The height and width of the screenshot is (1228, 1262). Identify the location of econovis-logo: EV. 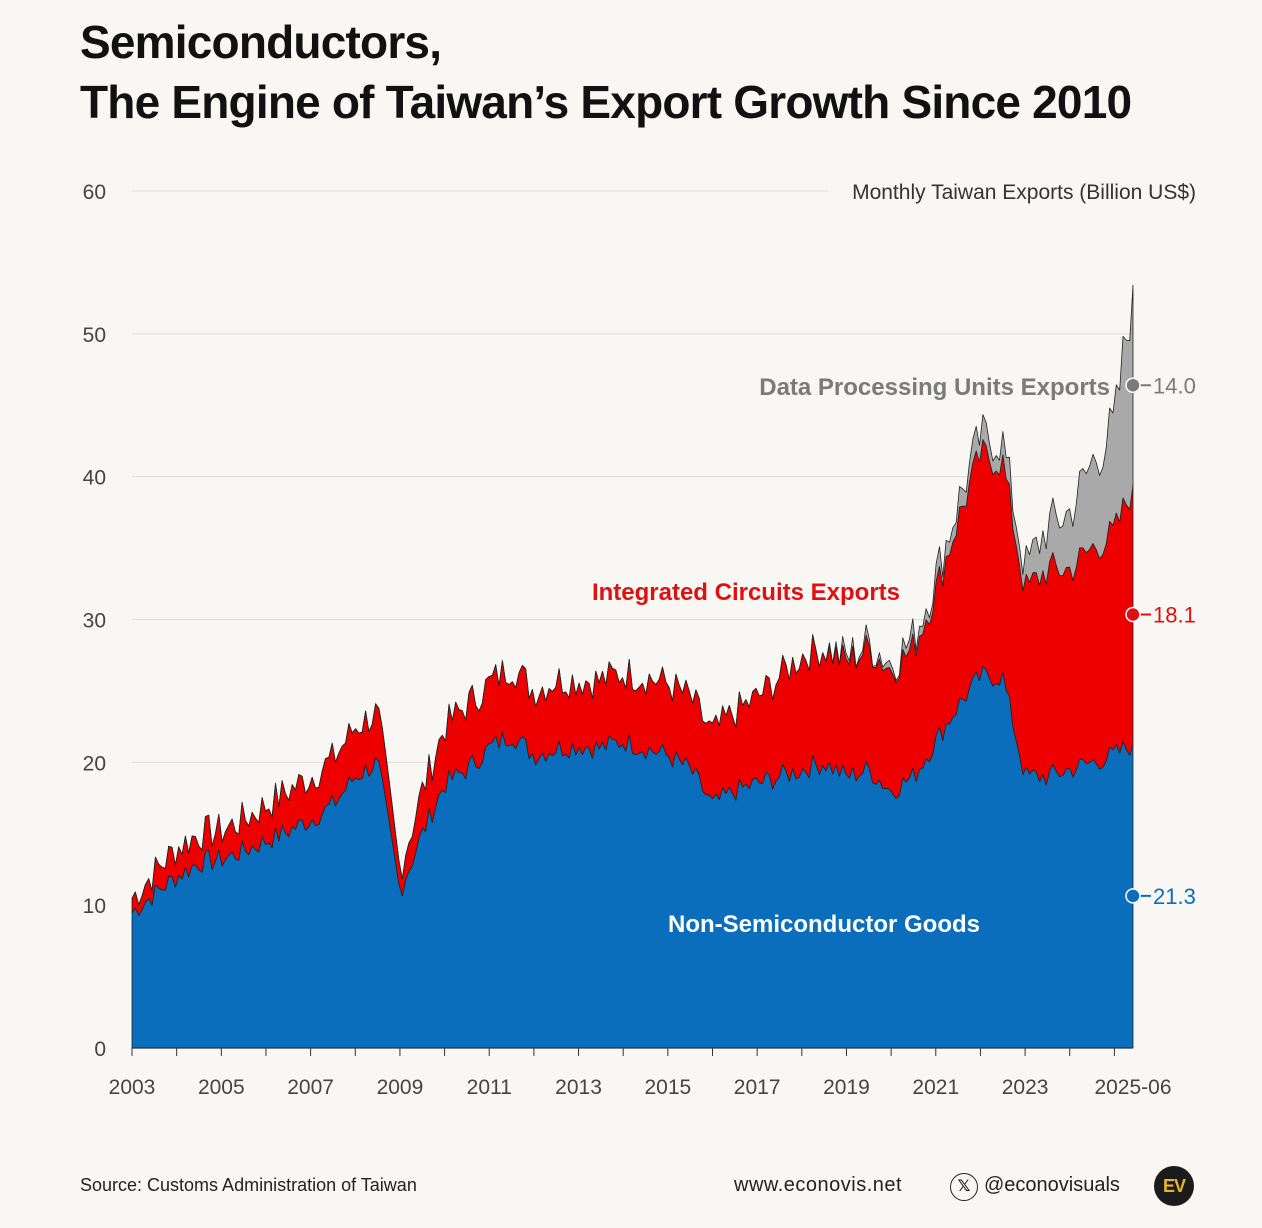
(1174, 1186).